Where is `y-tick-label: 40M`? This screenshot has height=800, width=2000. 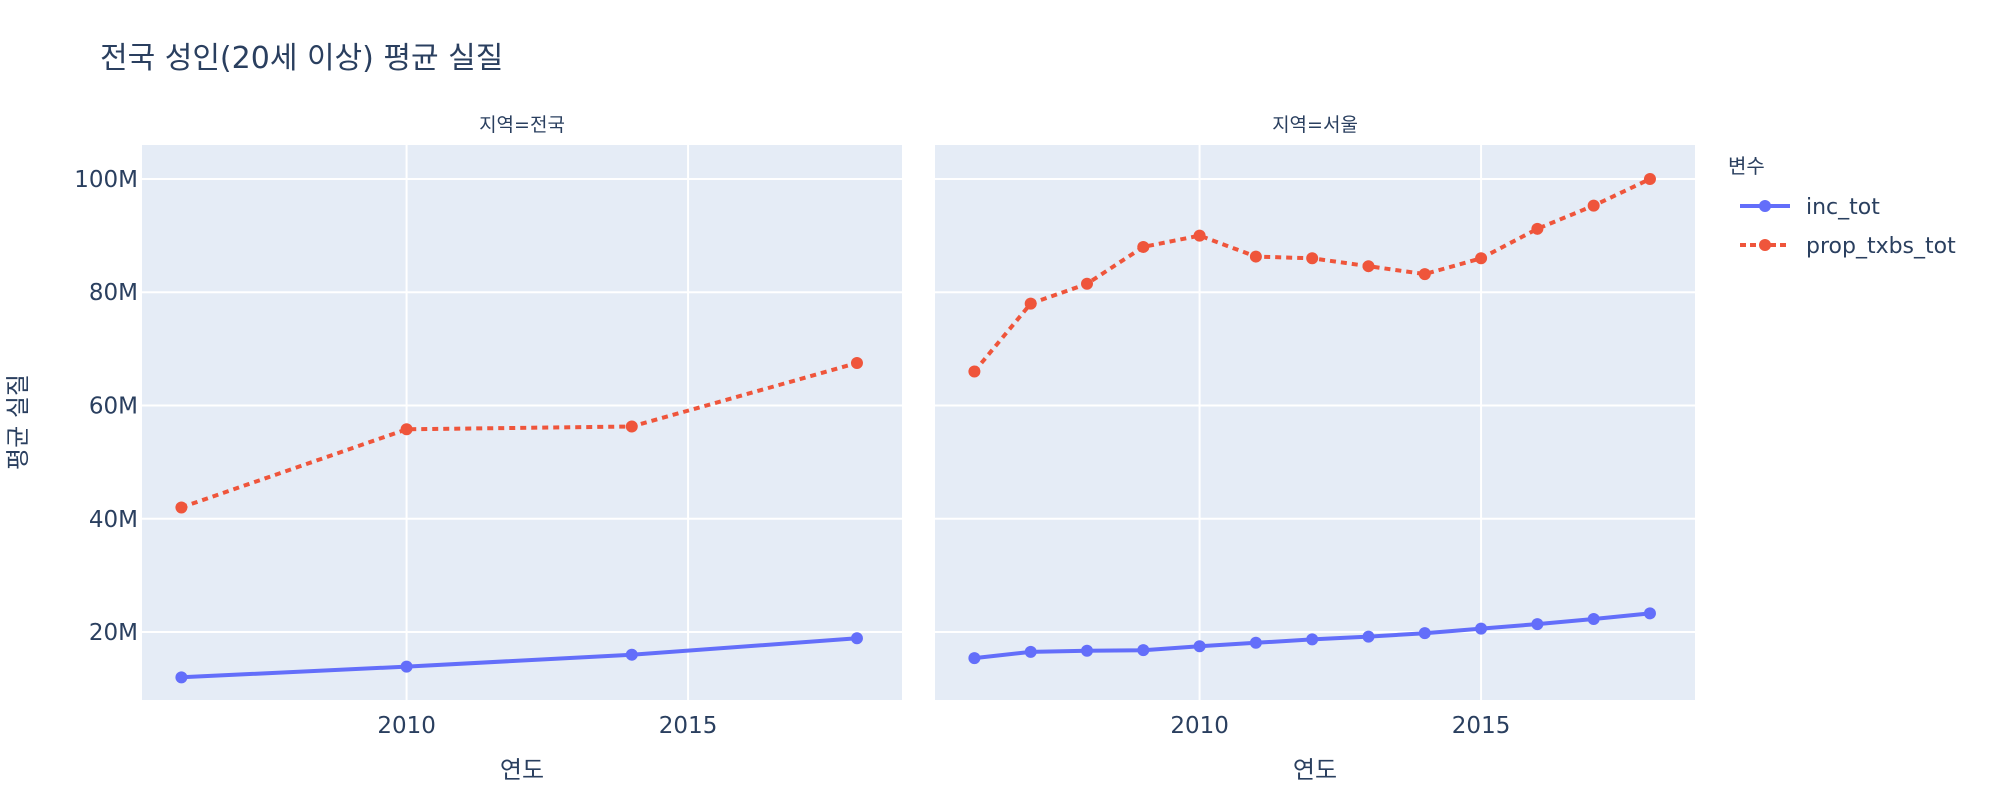 y-tick-label: 40M is located at coordinates (113, 520).